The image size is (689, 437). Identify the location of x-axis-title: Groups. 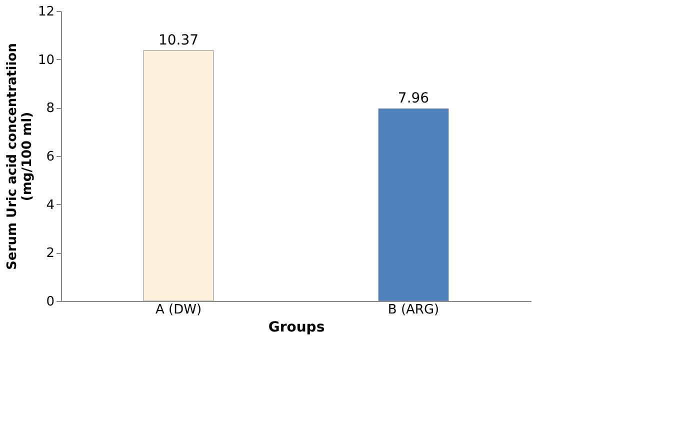
(296, 328).